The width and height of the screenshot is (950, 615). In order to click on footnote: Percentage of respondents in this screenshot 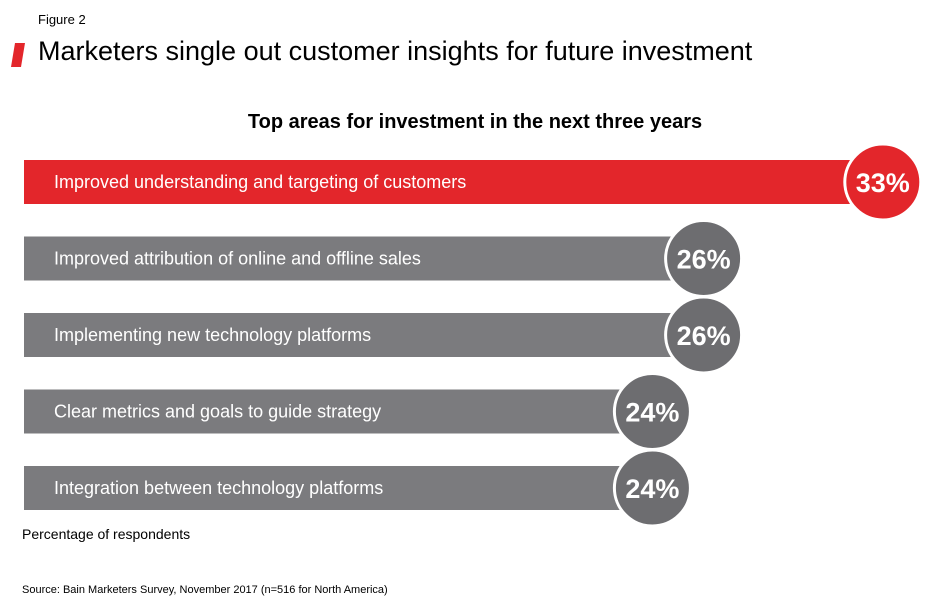, I will do `click(106, 534)`.